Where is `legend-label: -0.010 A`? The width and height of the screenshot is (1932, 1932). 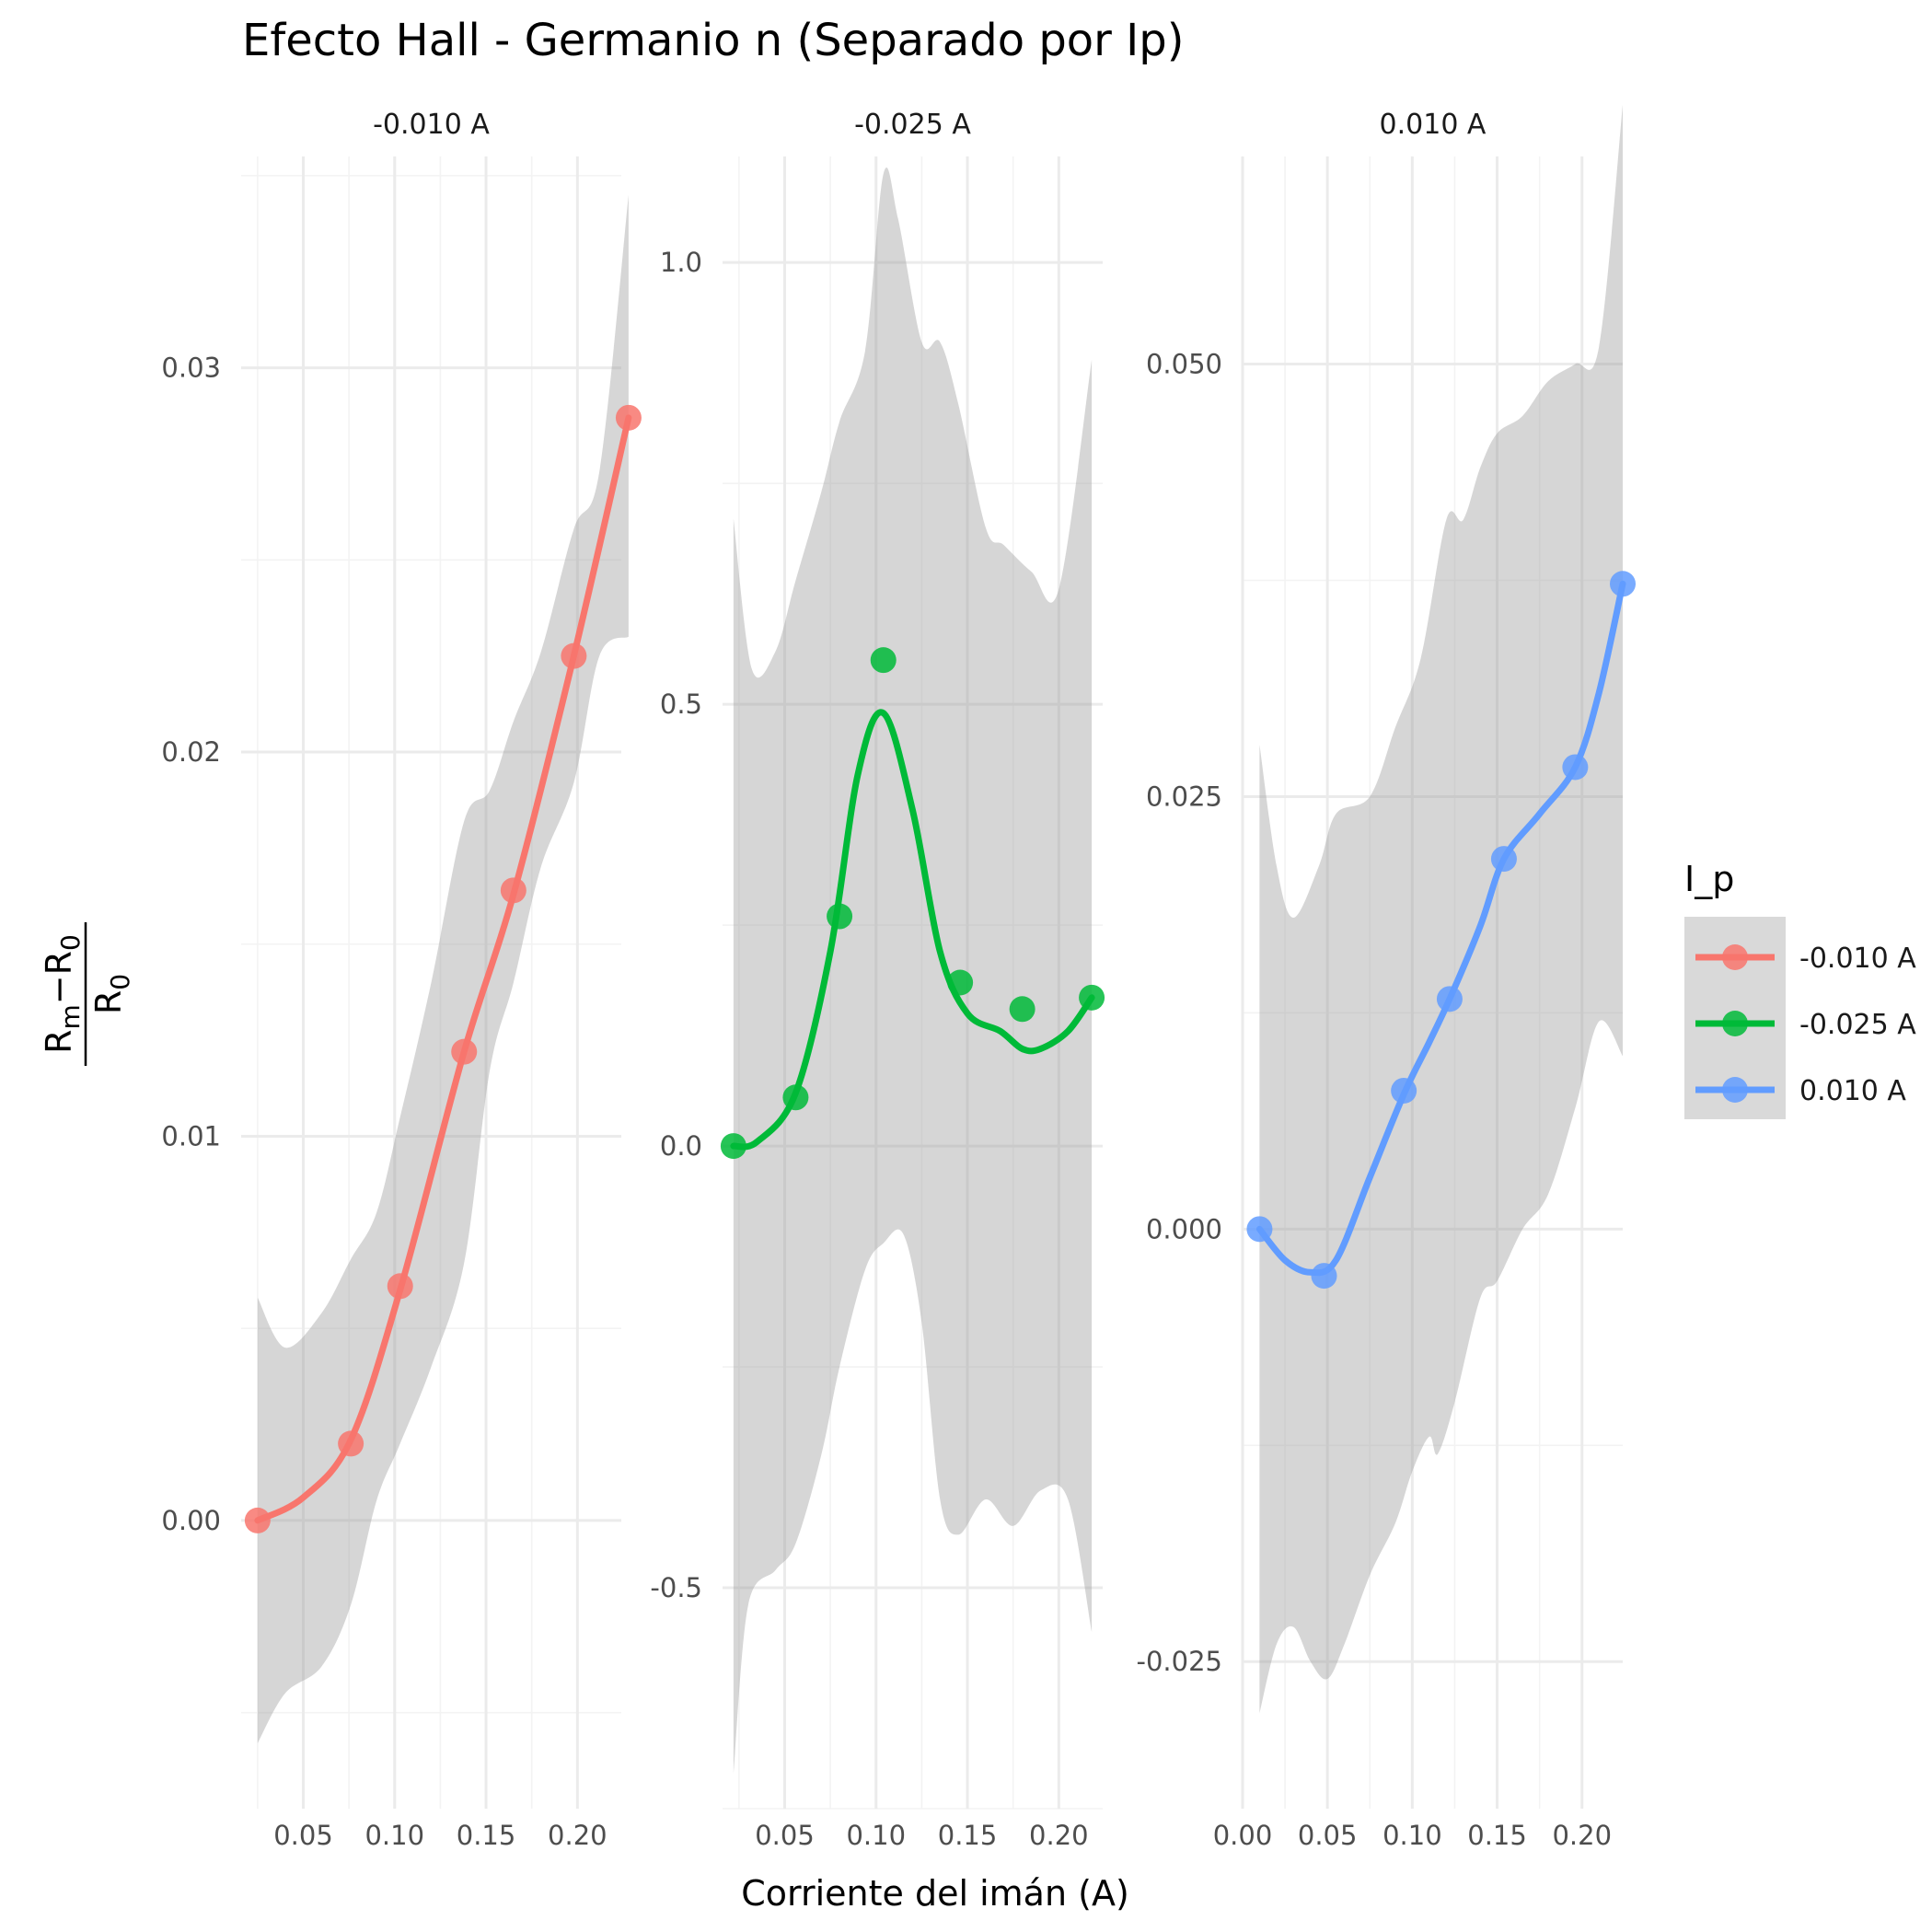
legend-label: -0.010 A is located at coordinates (1858, 959).